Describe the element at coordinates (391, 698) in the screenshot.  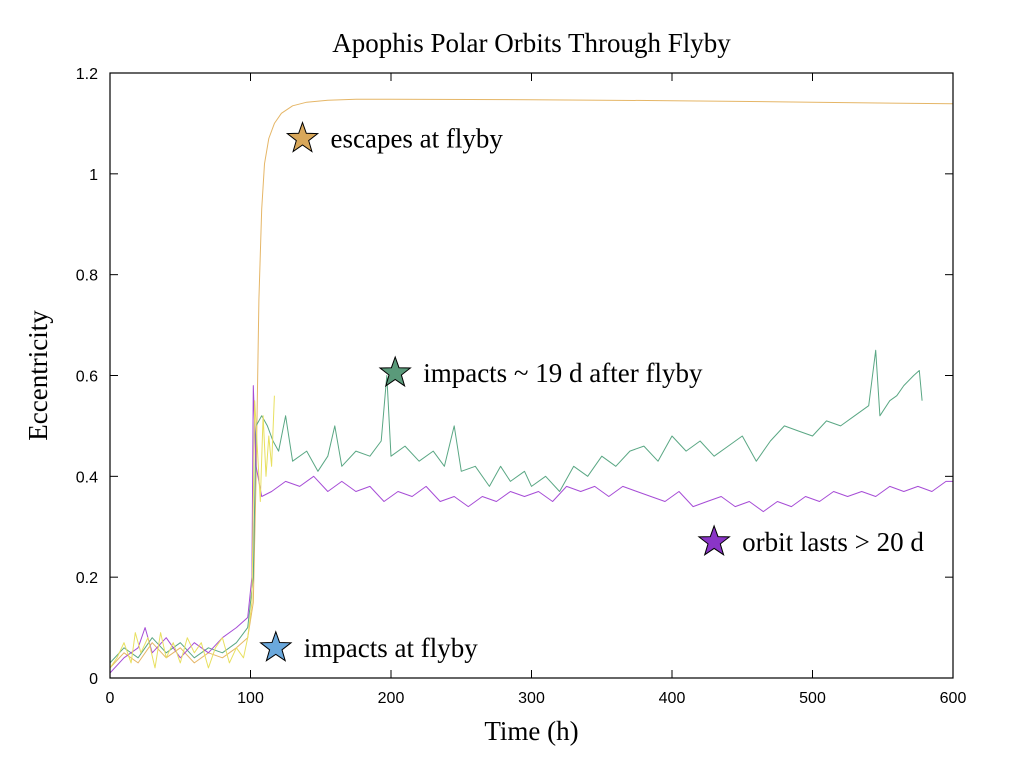
I see `x-tick-label: 200` at that location.